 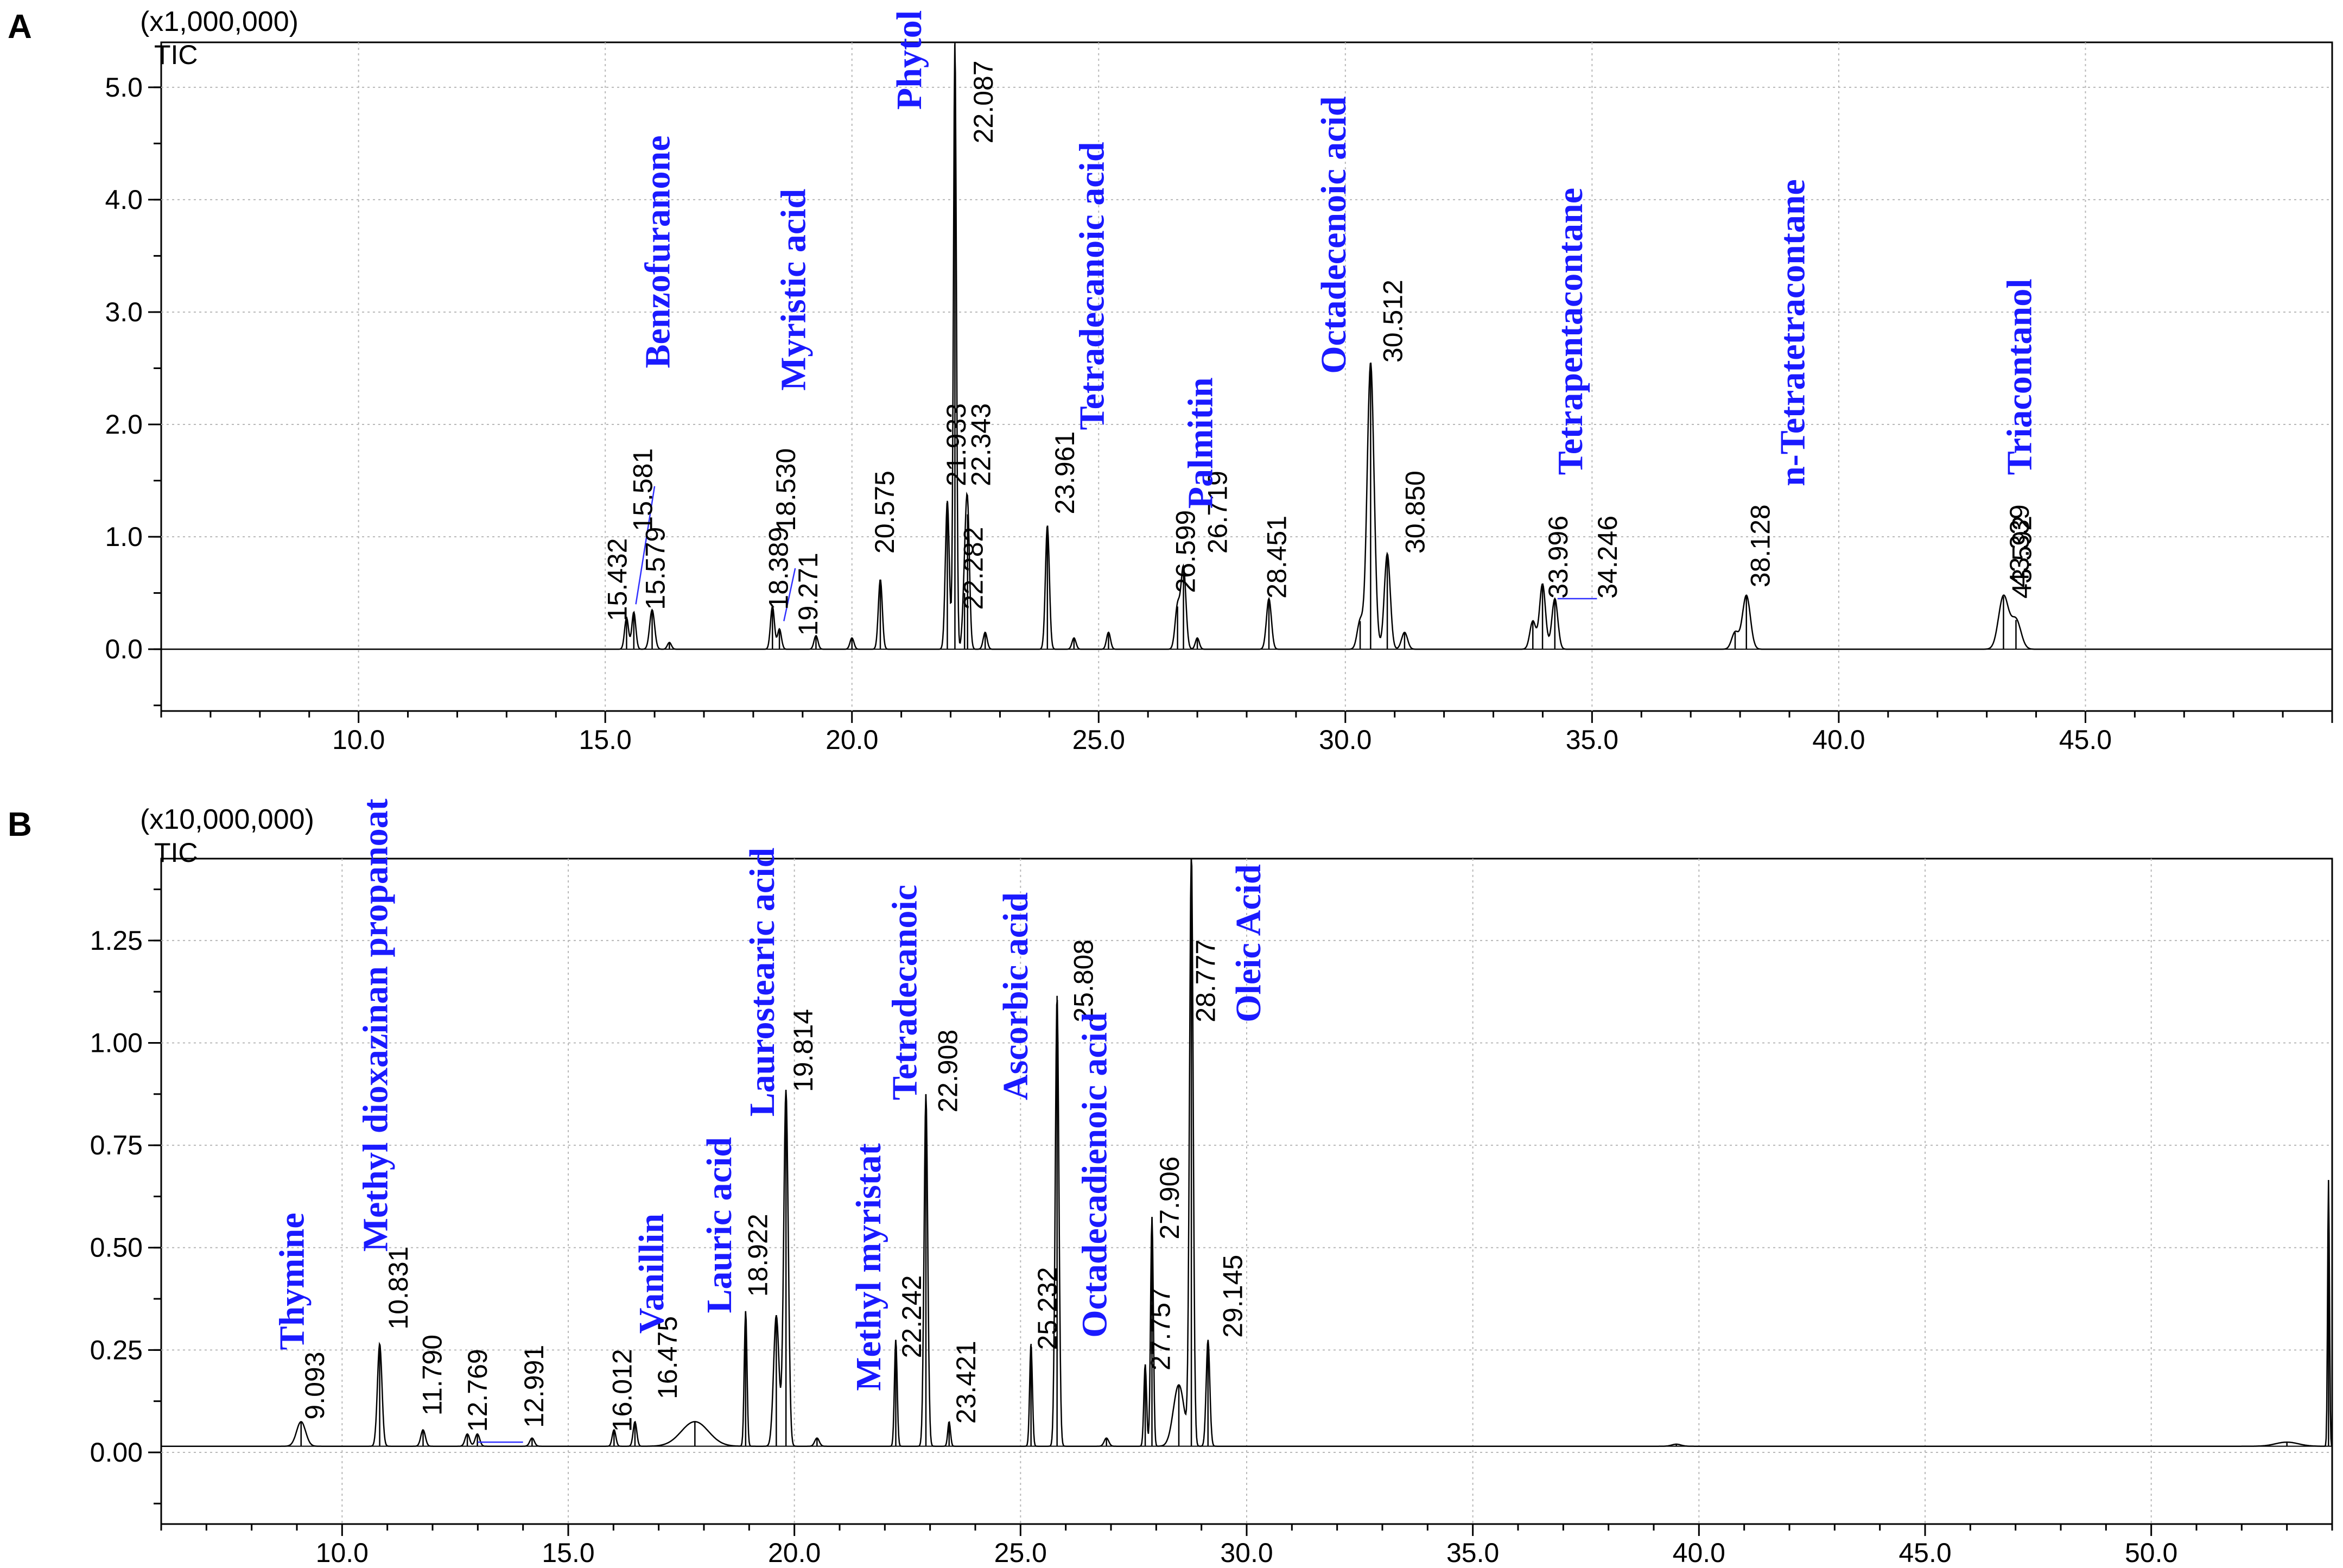 I want to click on peak-label-a: 26.599, so click(x=1186, y=551).